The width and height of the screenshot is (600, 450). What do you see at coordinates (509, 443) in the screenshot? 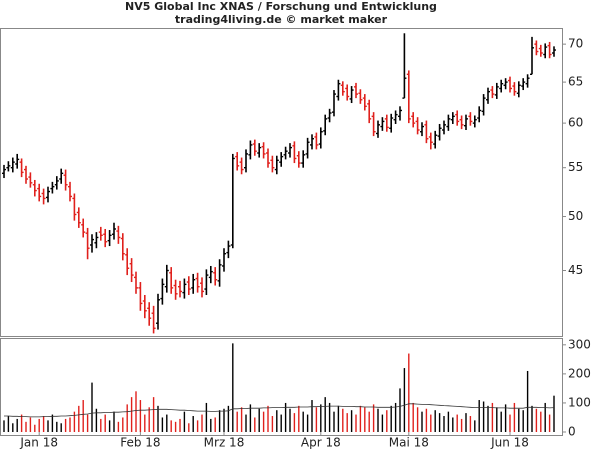
I see `x-tick-label: Jun 18` at bounding box center [509, 443].